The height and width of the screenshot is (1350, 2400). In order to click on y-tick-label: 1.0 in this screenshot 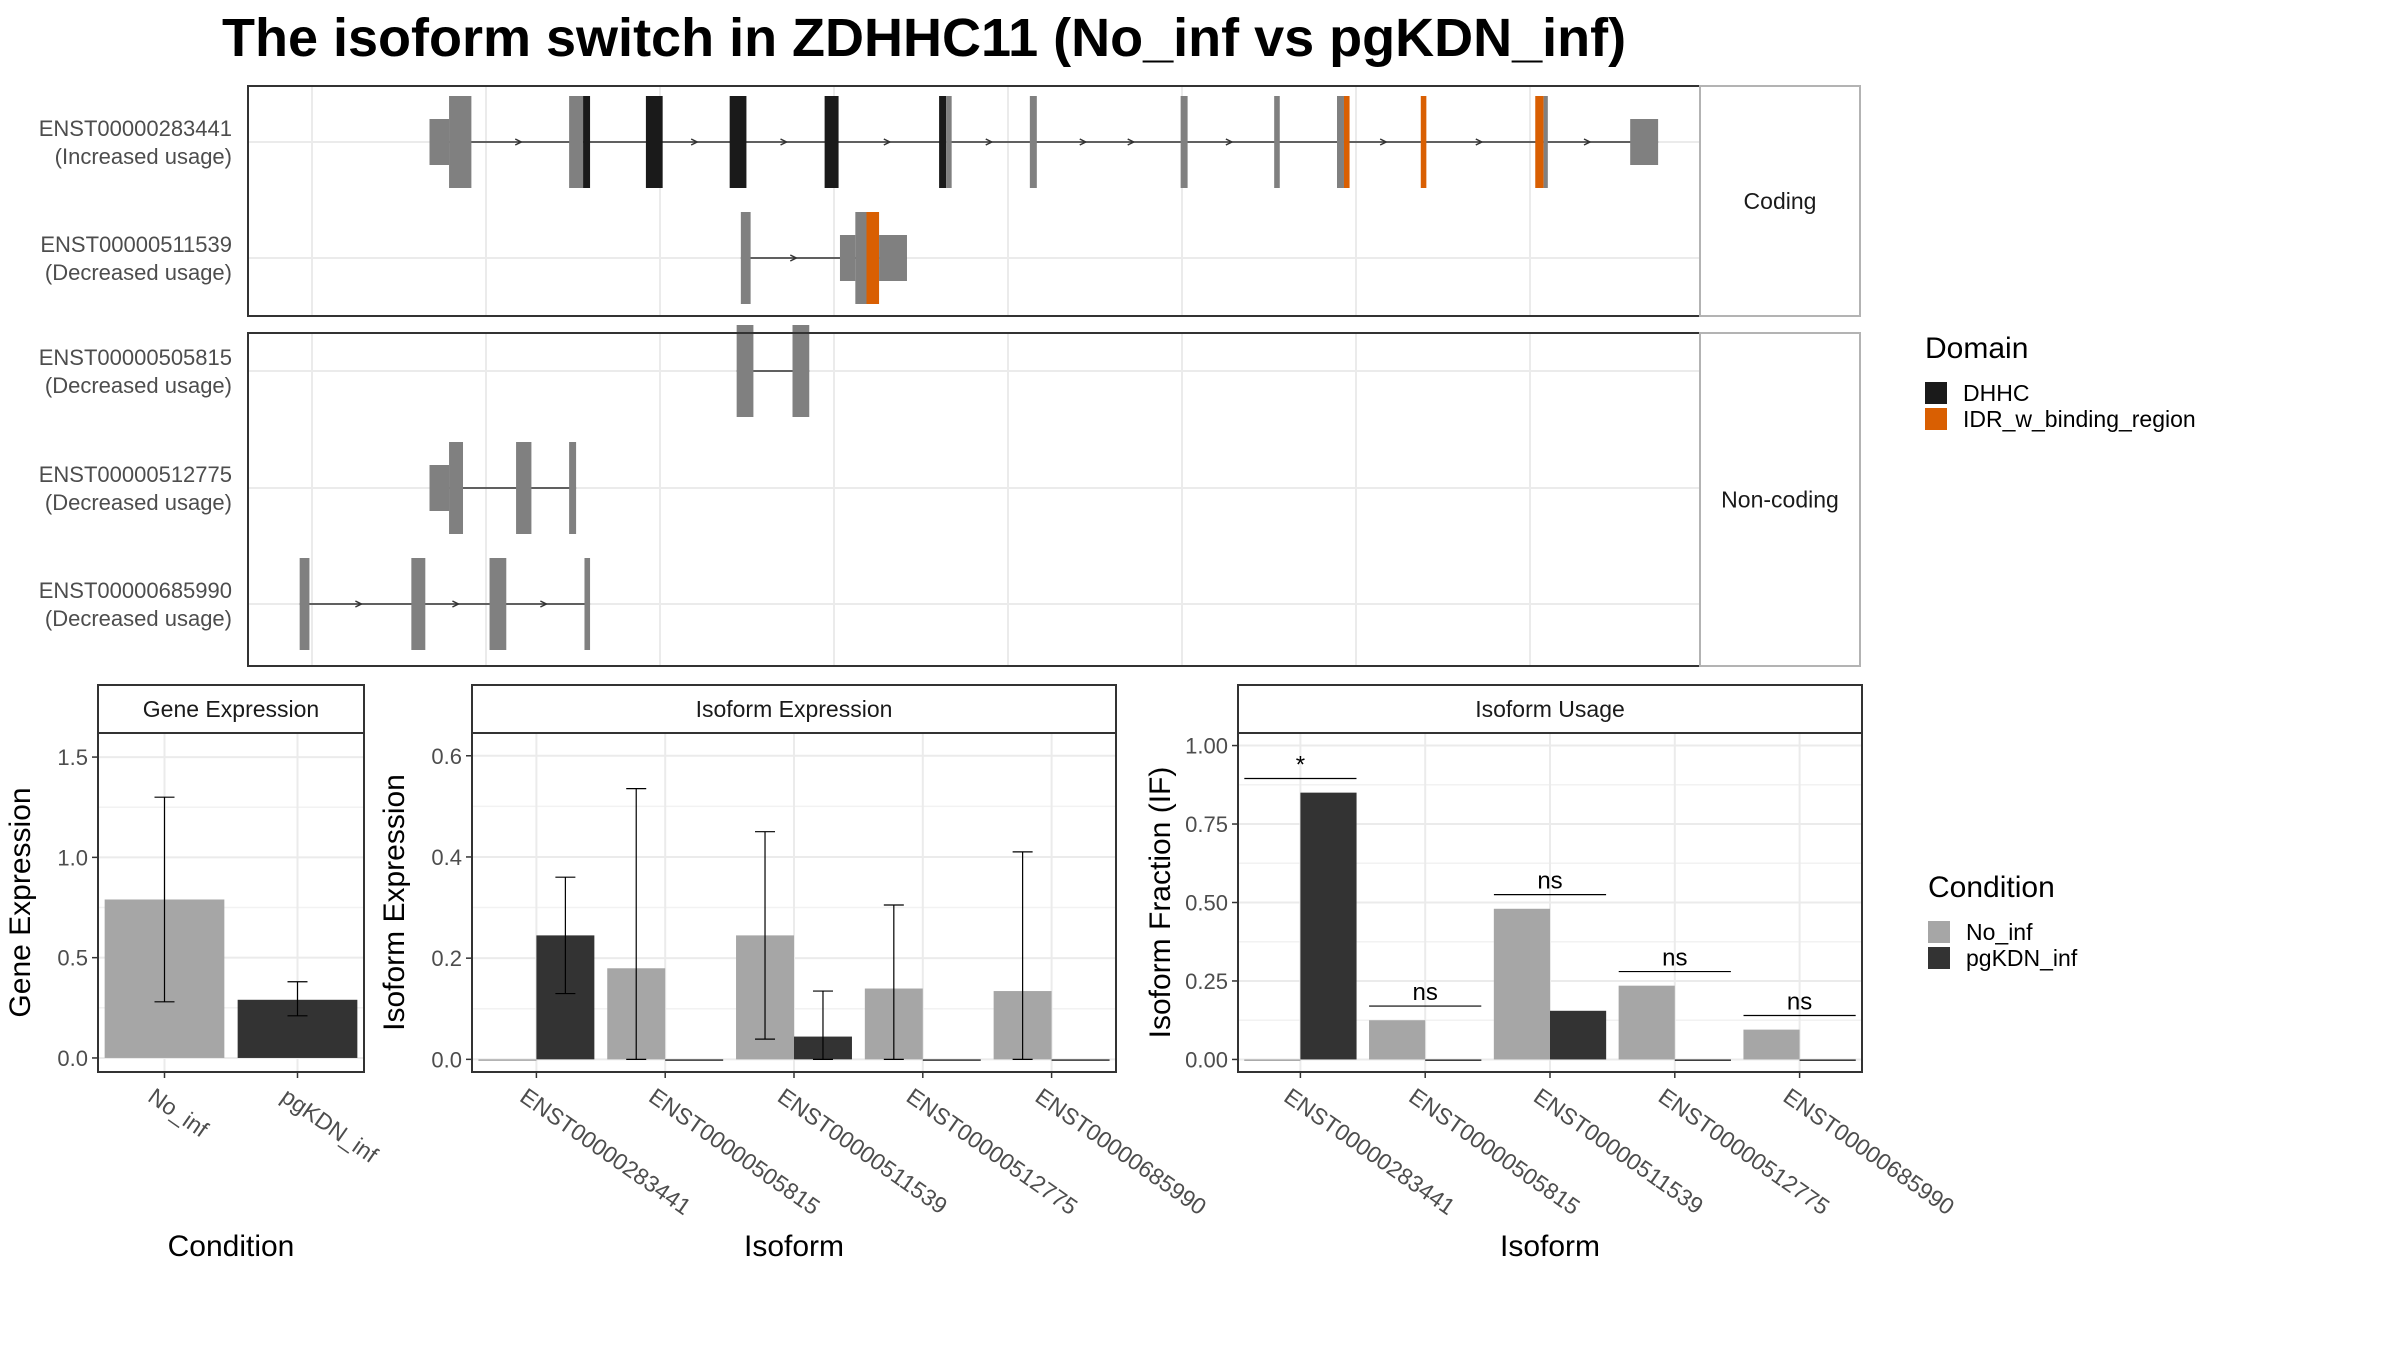, I will do `click(72, 857)`.